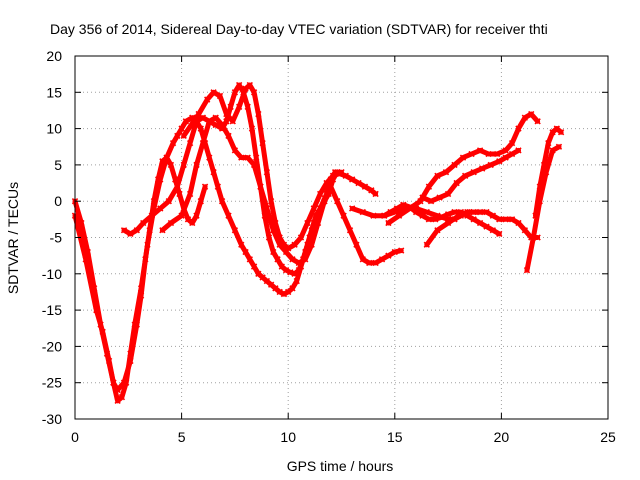  I want to click on x-tick-label: 5, so click(182, 437).